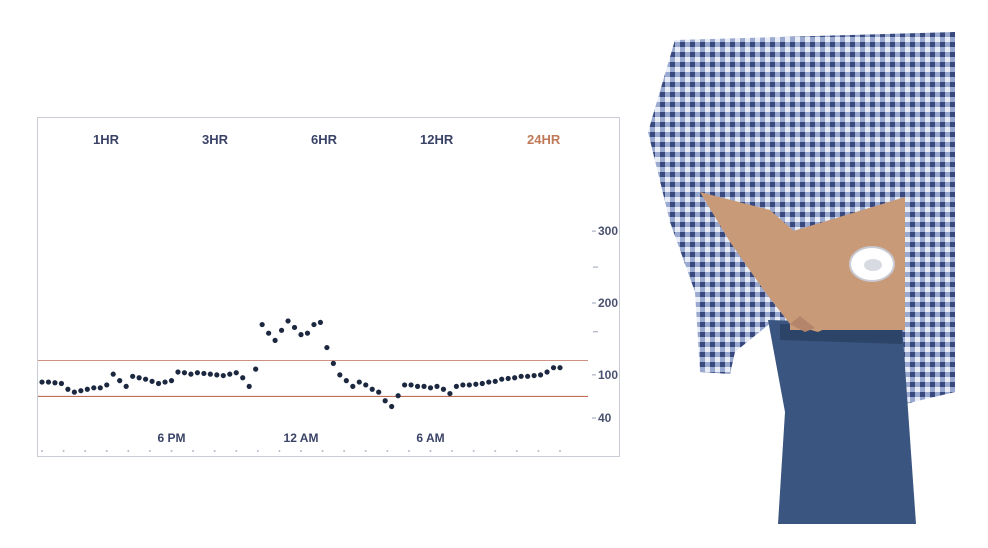 The image size is (988, 548). What do you see at coordinates (215, 139) in the screenshot?
I see `tab-3hr: 3HR` at bounding box center [215, 139].